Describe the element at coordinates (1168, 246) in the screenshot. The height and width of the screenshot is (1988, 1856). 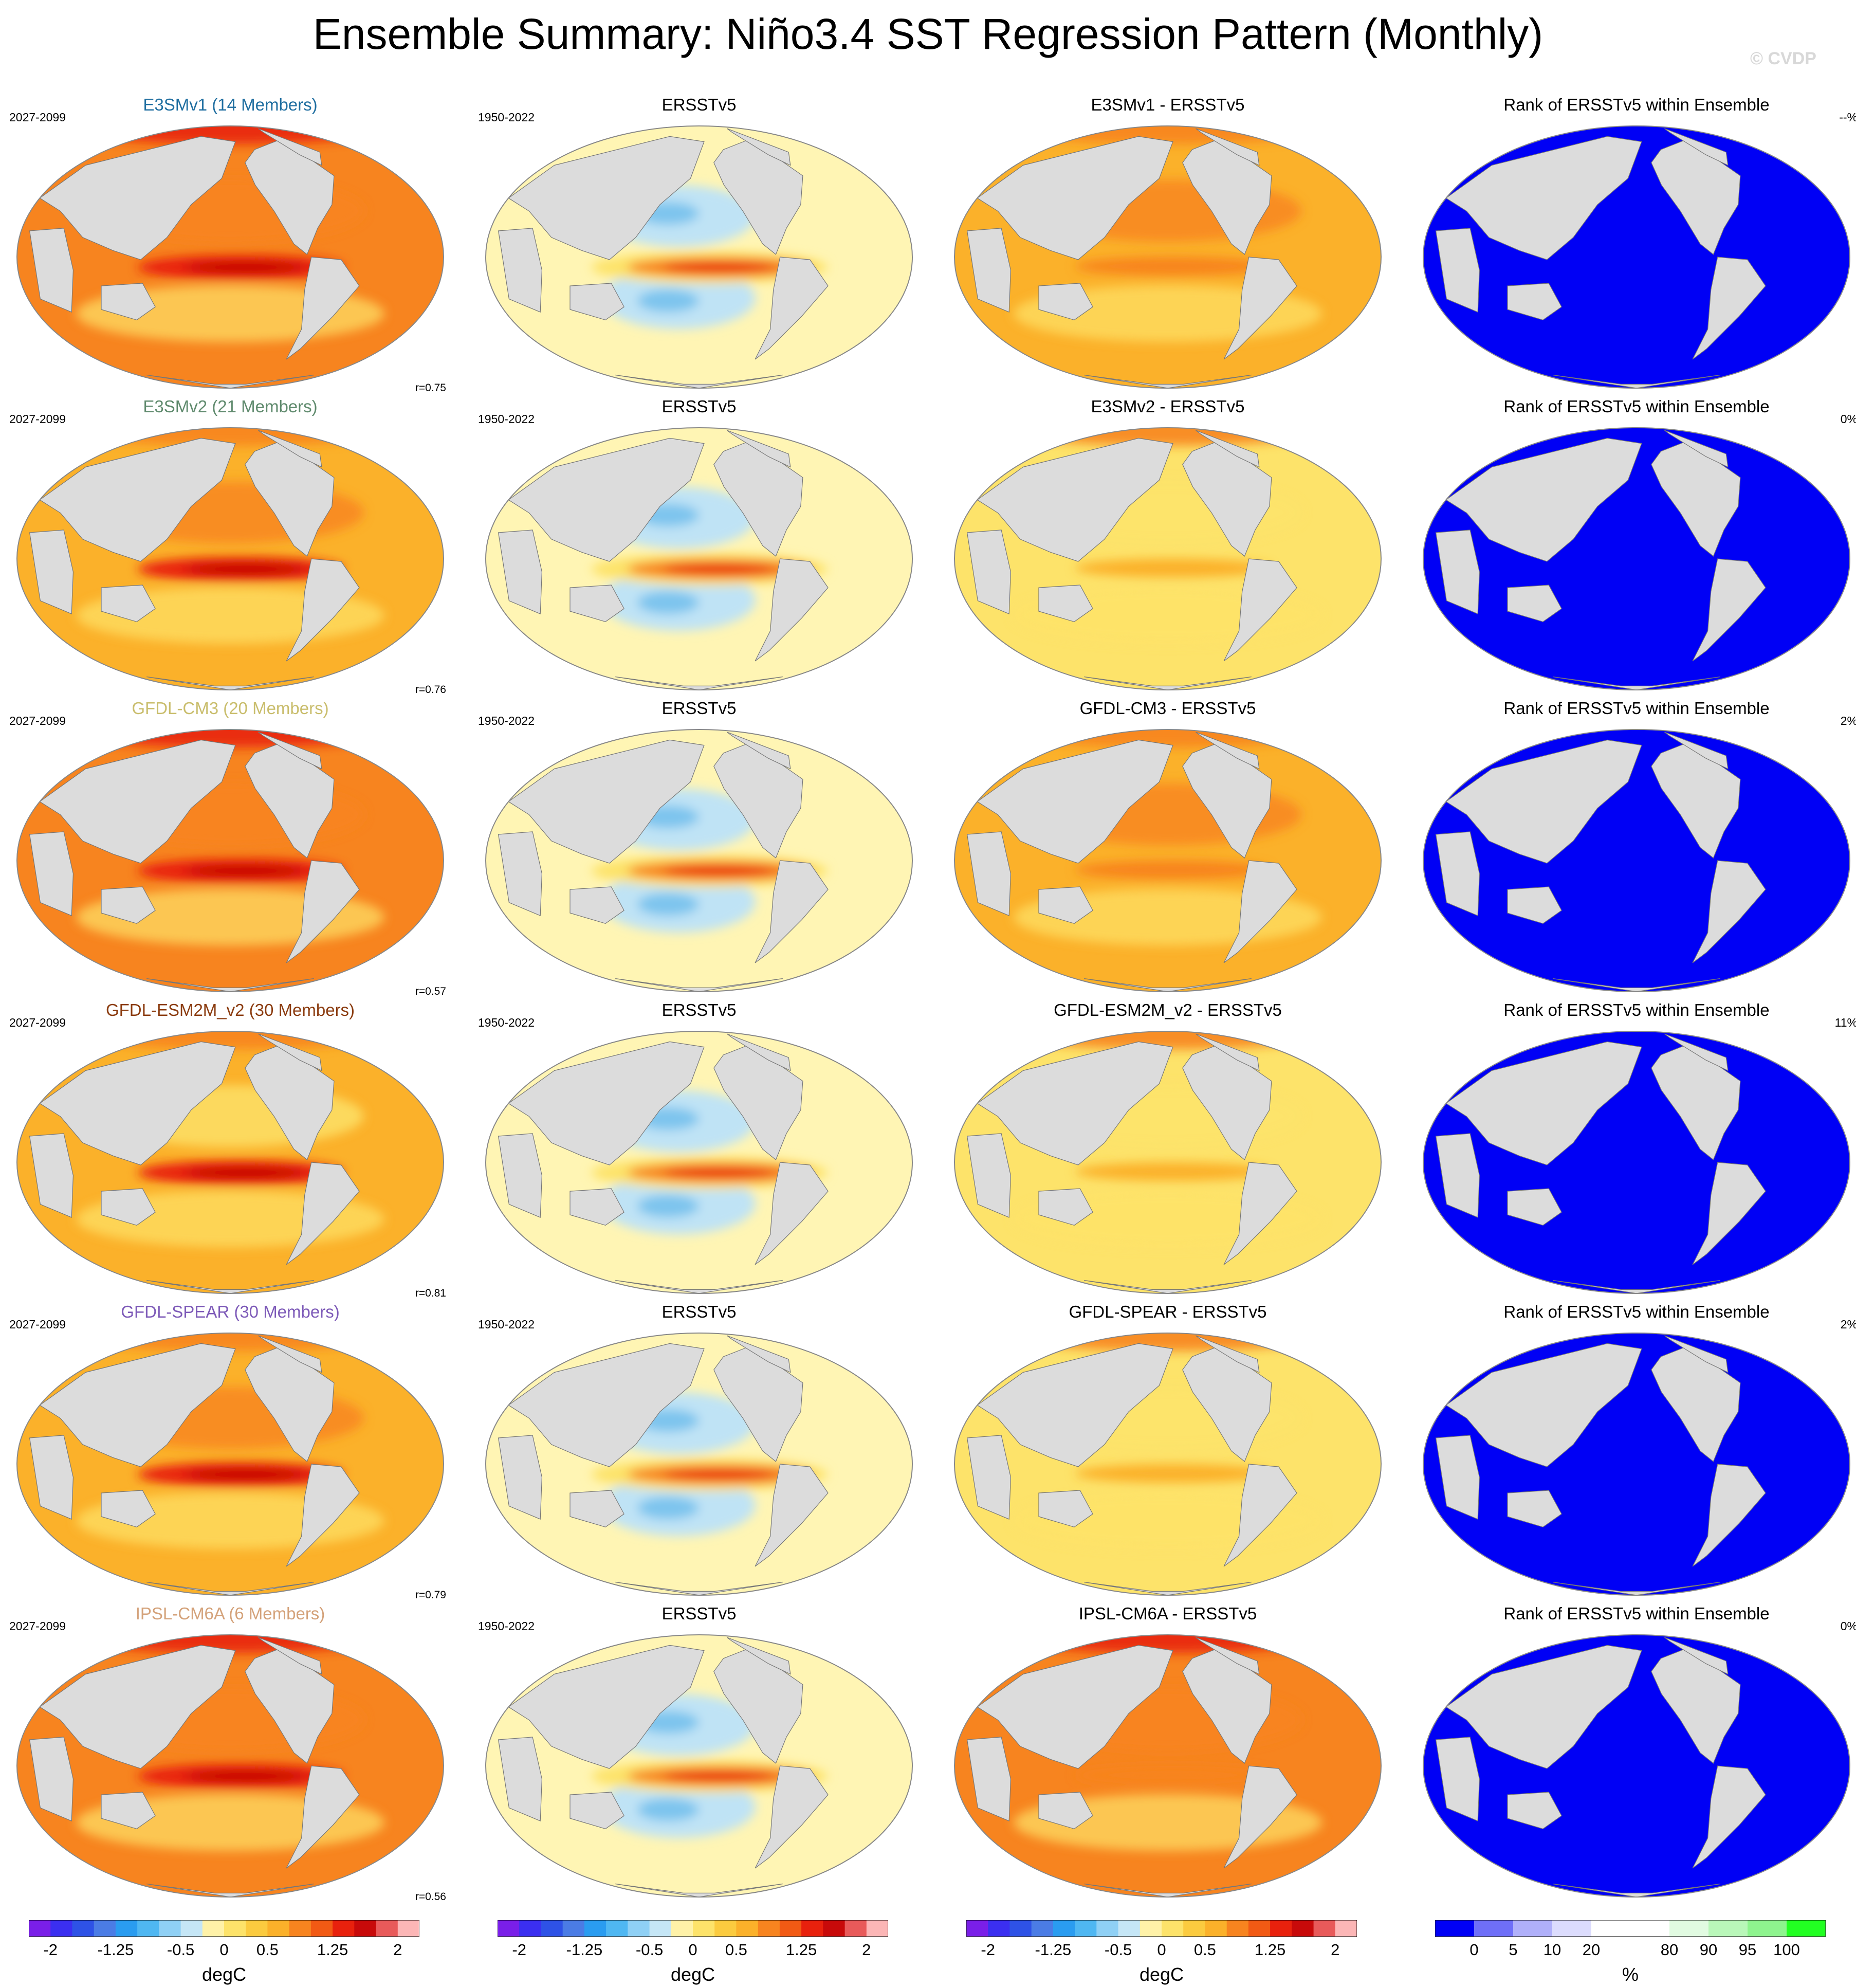
I see `diff-panel: E3SMv1 - ERSSTv5` at that location.